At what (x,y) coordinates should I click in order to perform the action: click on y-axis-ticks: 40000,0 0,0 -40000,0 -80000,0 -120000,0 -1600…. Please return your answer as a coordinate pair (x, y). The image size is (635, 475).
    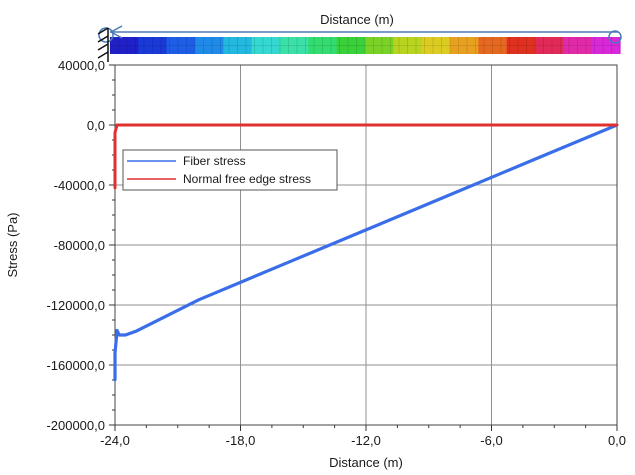
    Looking at the image, I should click on (80, 245).